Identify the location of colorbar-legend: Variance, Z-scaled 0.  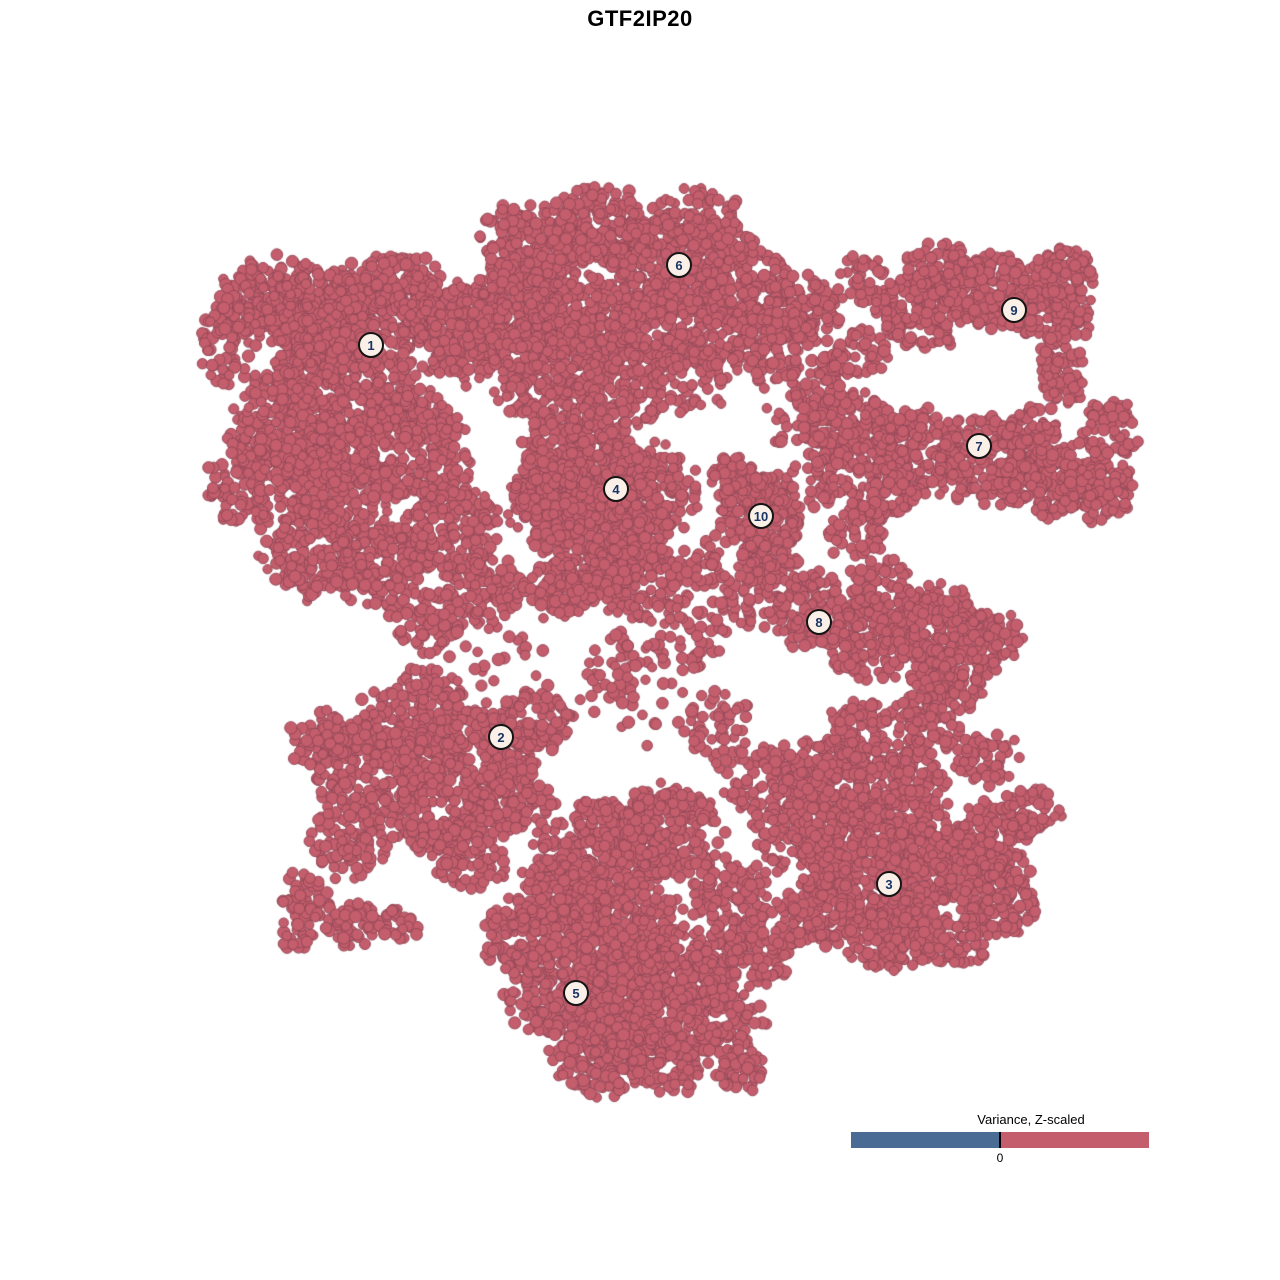
(1000, 1138).